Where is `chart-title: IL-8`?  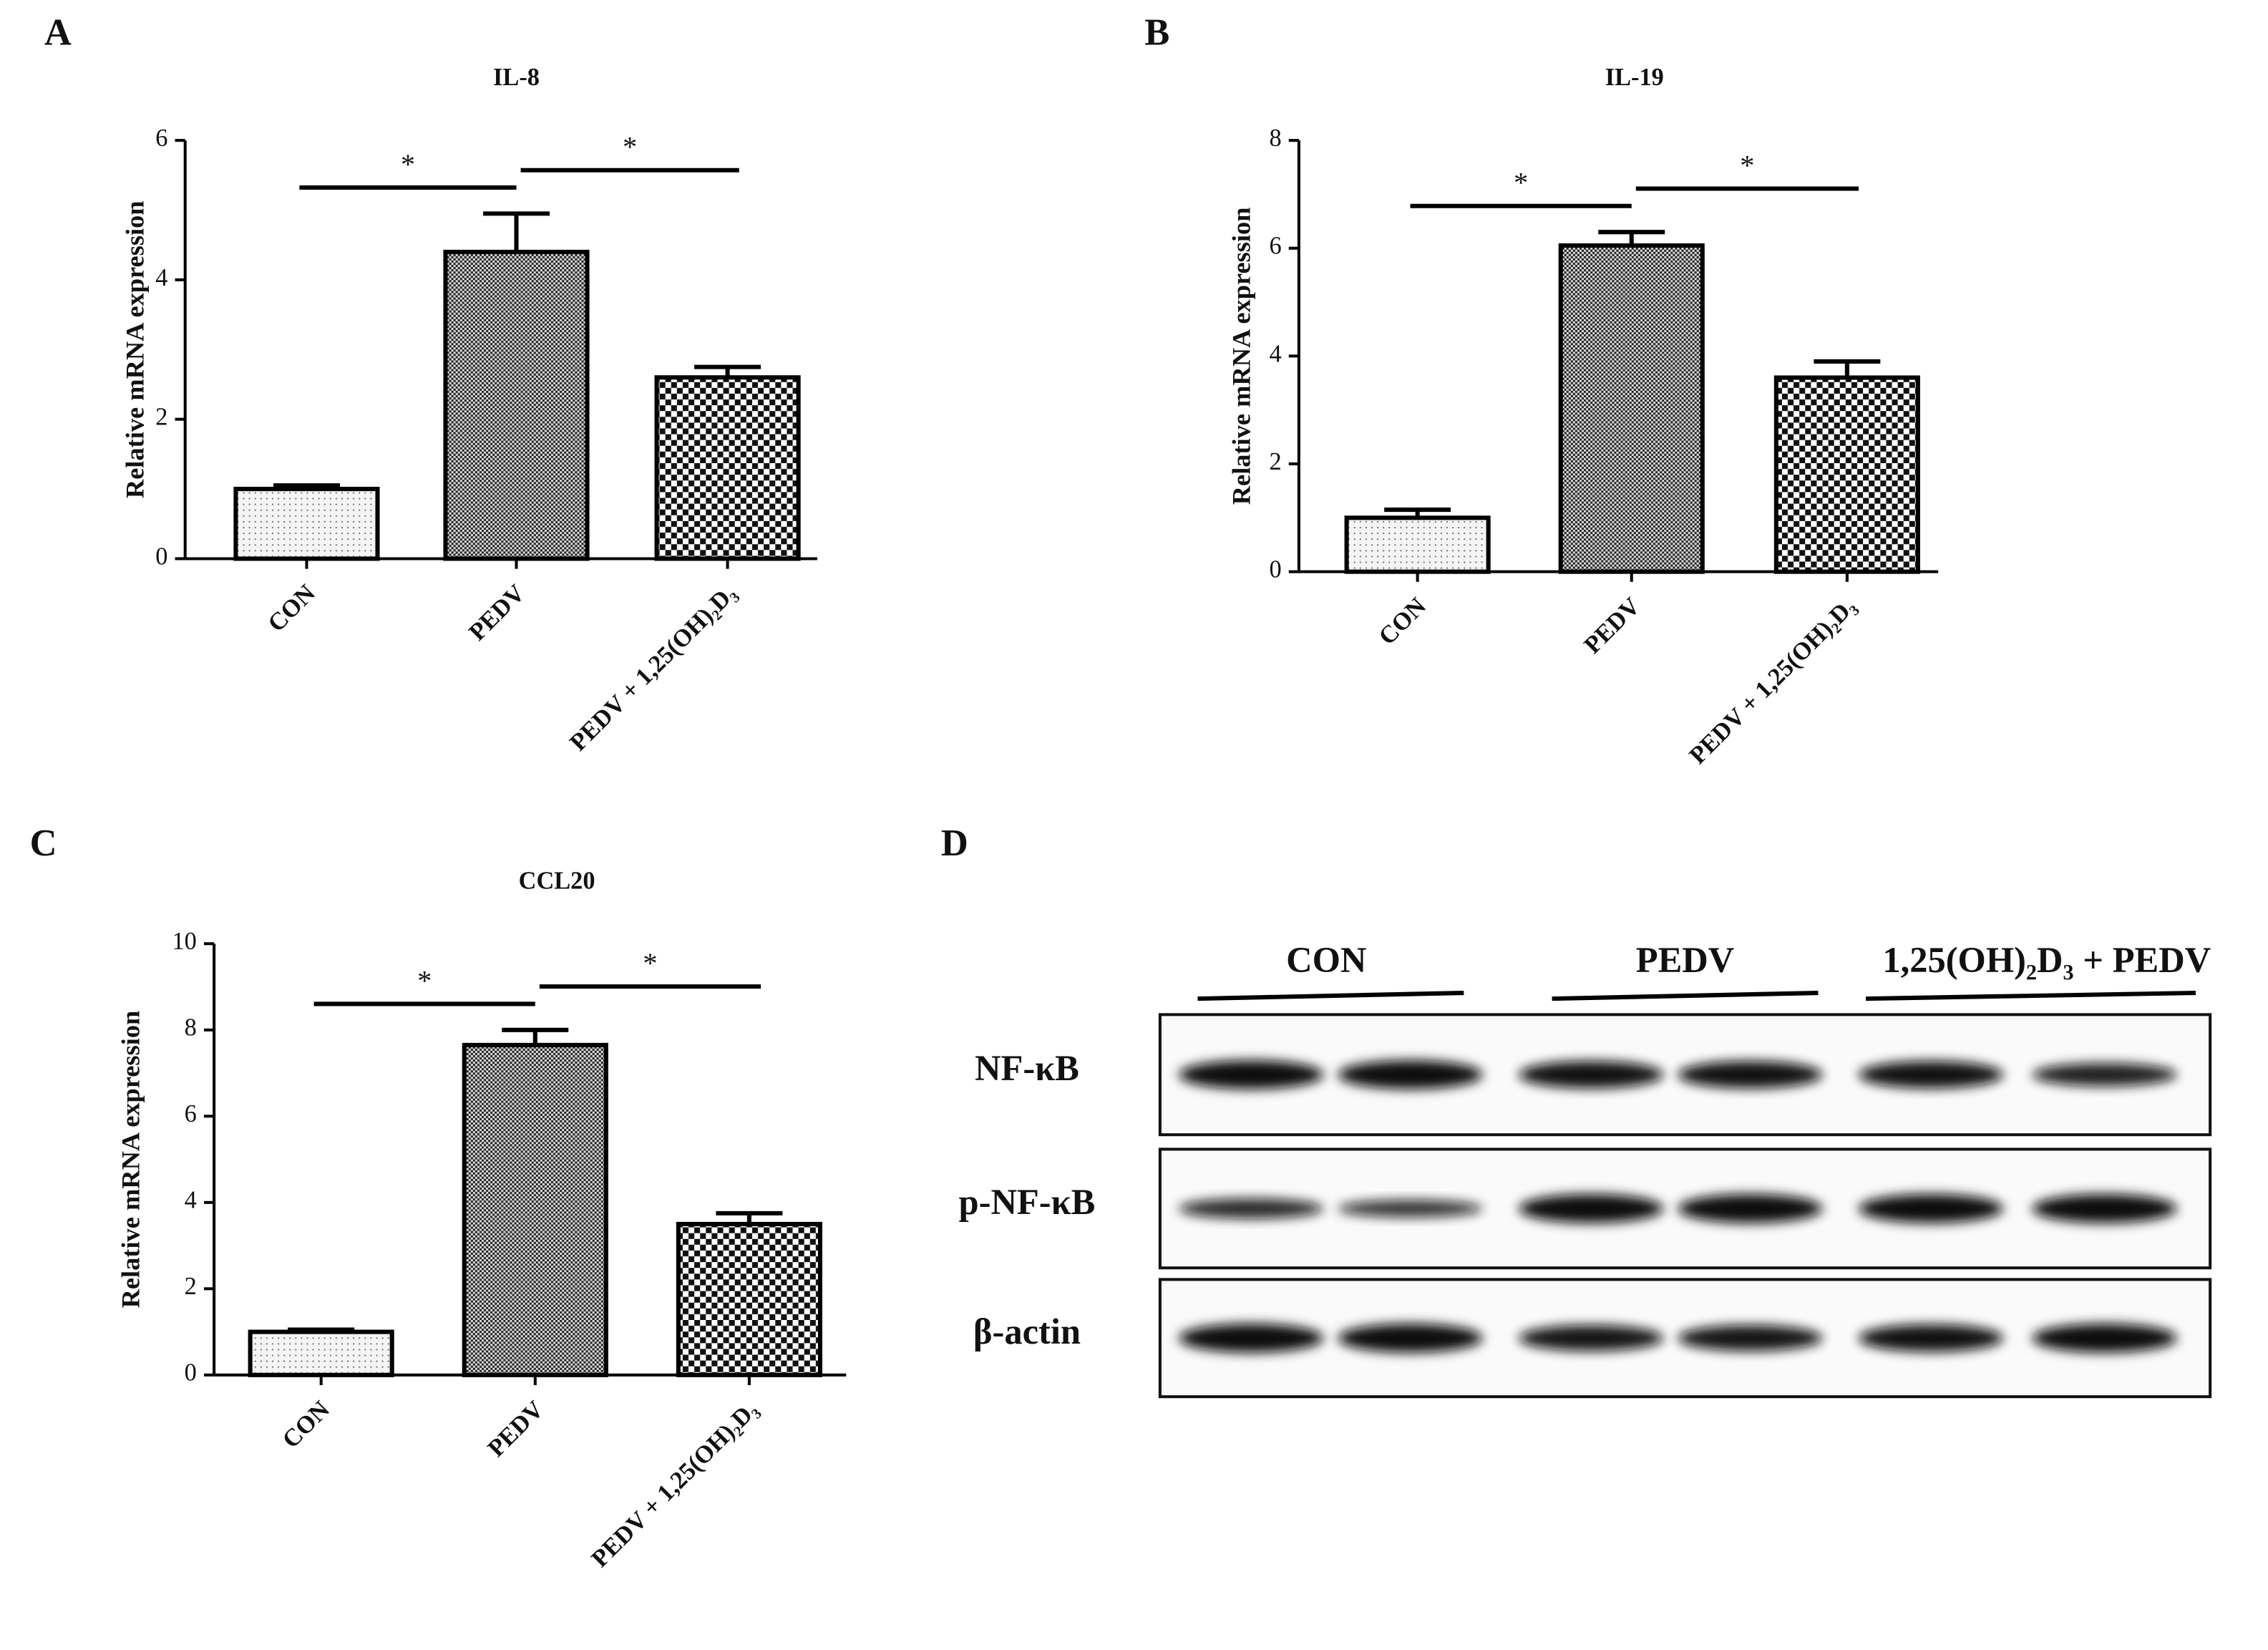
chart-title: IL-8 is located at coordinates (516, 77).